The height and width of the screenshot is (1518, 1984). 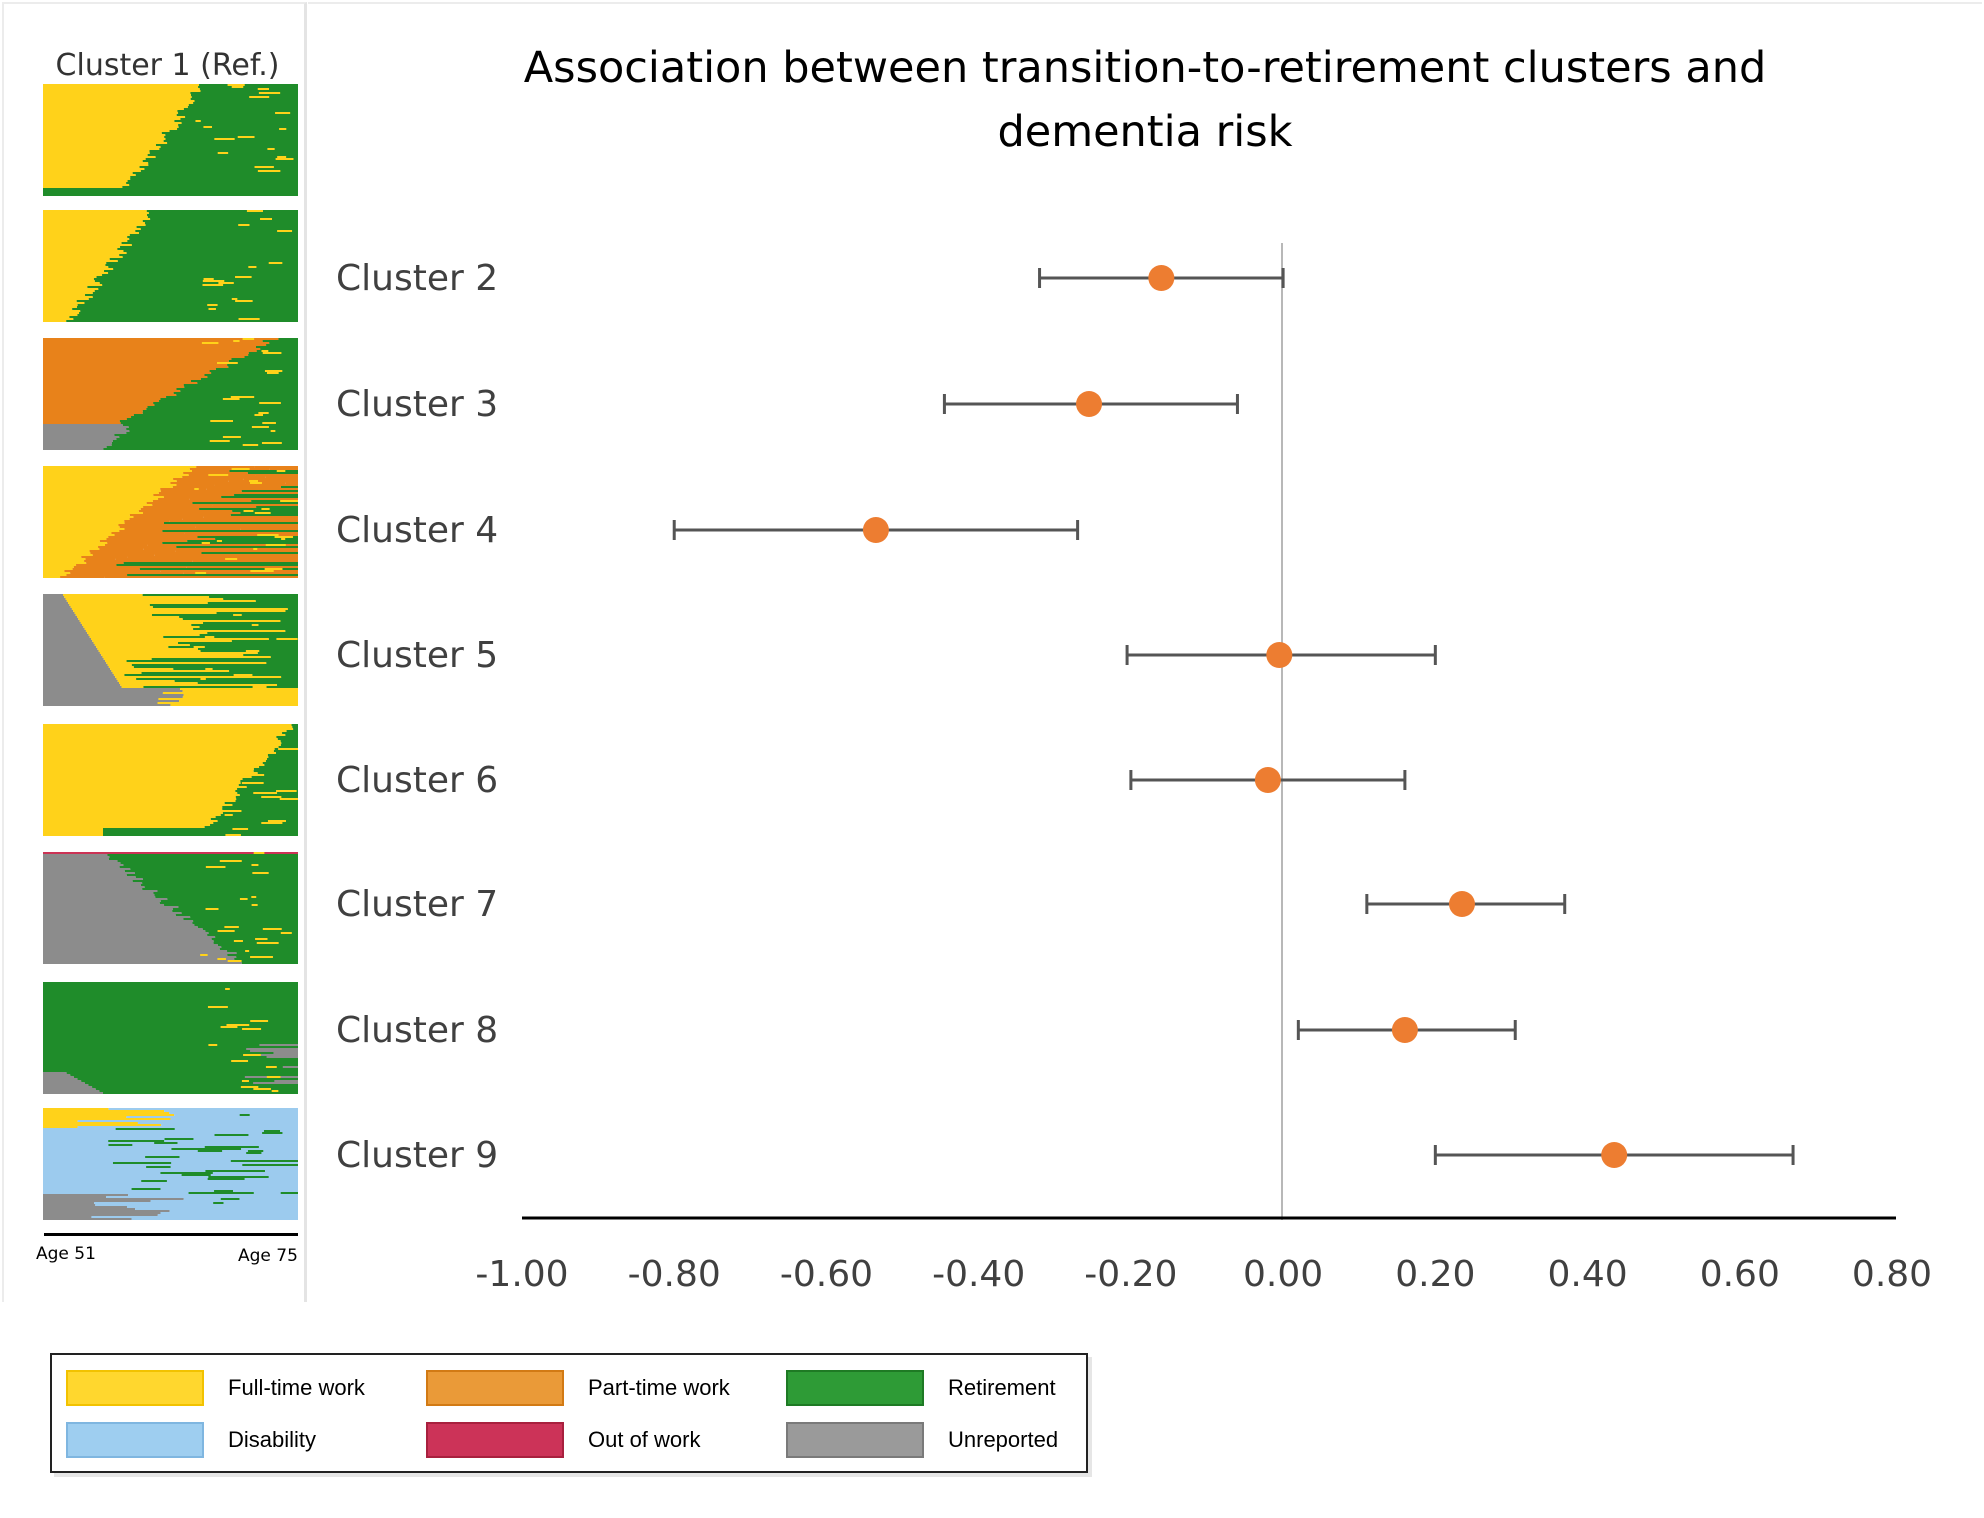 What do you see at coordinates (521, 1274) in the screenshot?
I see `x-tick-label: -1.00` at bounding box center [521, 1274].